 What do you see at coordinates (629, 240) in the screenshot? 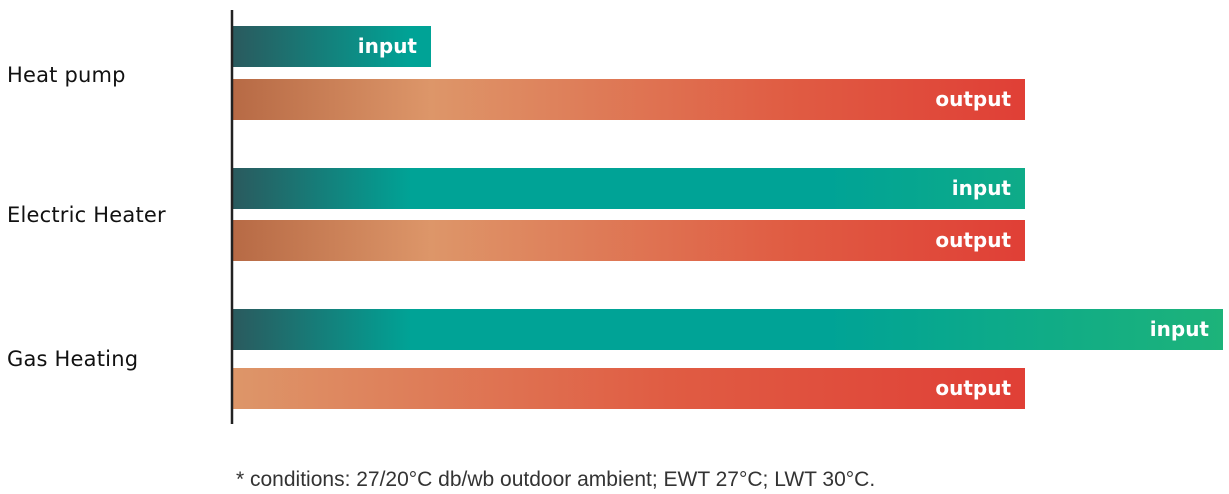
I see `bar-electric-heater-output` at bounding box center [629, 240].